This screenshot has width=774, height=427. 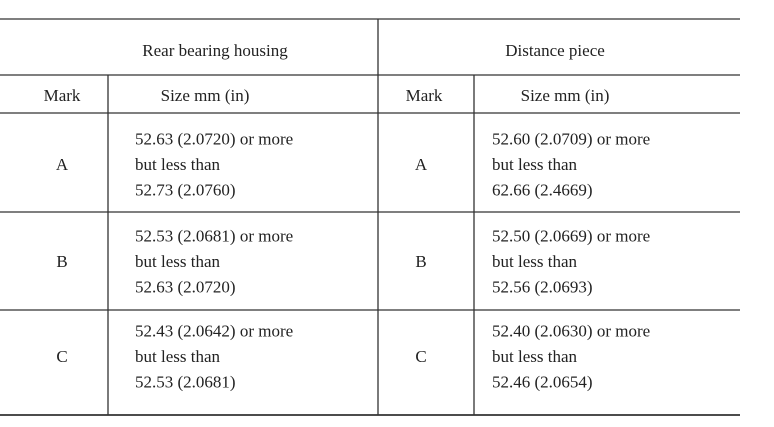 I want to click on size-line: 52.60 (2.0709) or more, so click(x=571, y=138).